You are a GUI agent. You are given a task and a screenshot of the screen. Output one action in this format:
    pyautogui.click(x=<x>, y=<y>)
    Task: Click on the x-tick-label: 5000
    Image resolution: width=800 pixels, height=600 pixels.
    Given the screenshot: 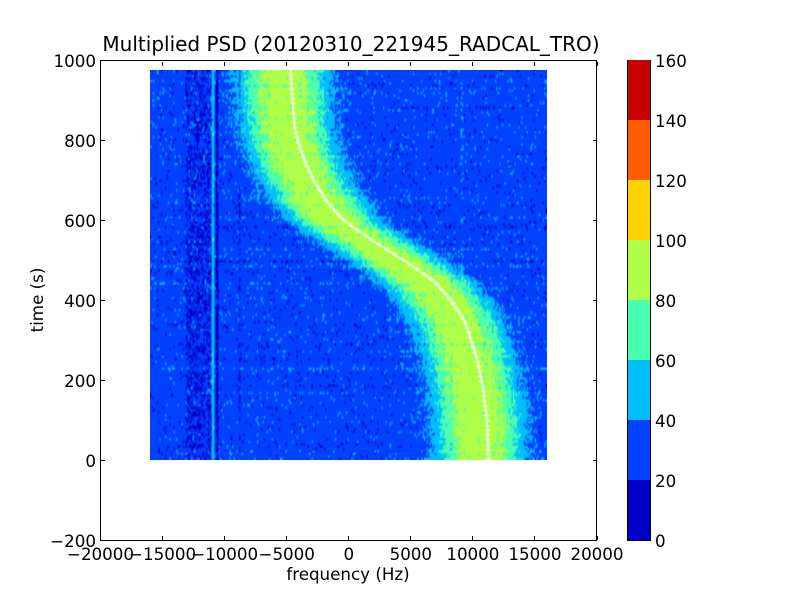 What is the action you would take?
    pyautogui.click(x=411, y=554)
    